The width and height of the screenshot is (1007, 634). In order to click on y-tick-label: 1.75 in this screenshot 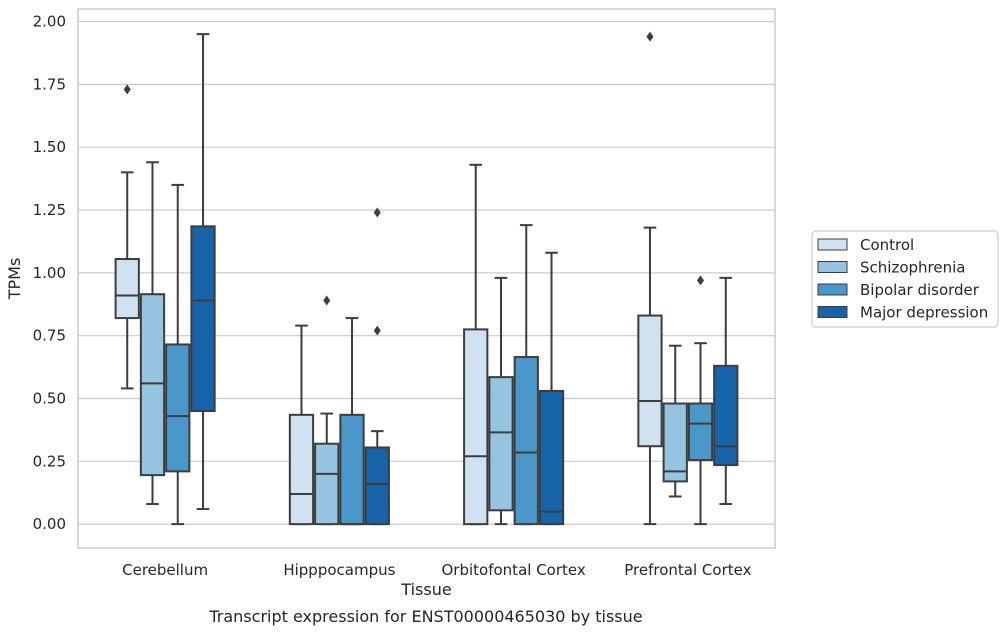, I will do `click(49, 84)`.